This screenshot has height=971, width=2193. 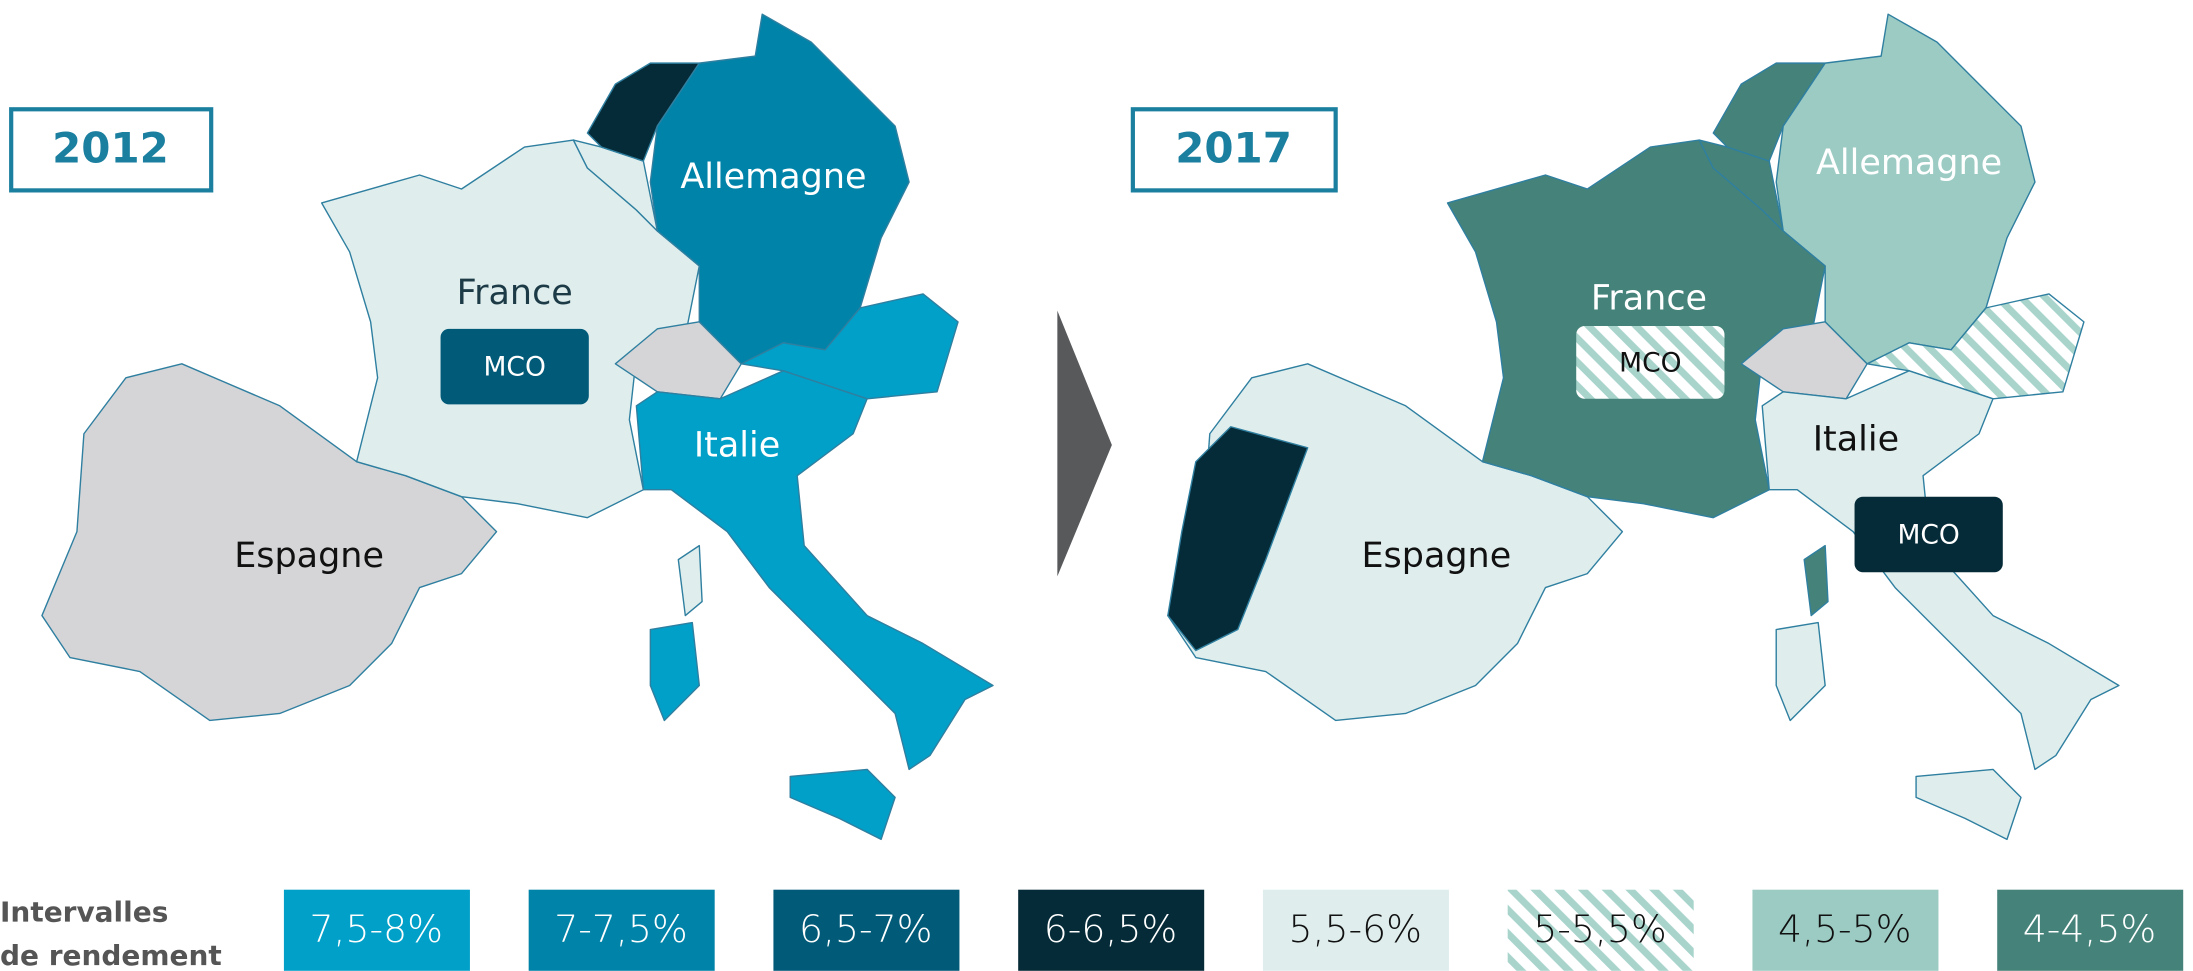 I want to click on legend-label: 4-4,5%, so click(x=2090, y=929).